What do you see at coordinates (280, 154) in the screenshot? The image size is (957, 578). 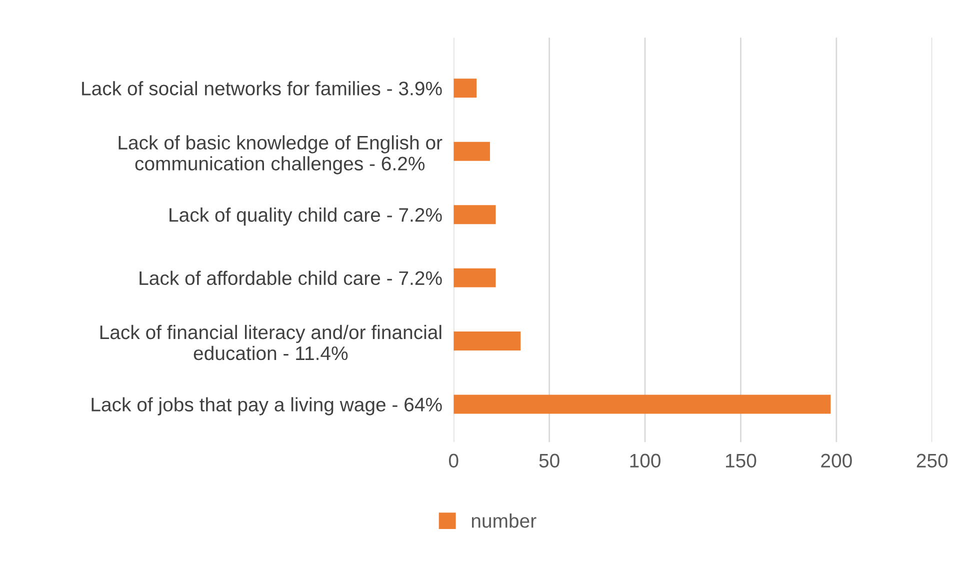 I see `y-tick-label: Lack of basic knowledge of English or communication challenges - 6.2%` at bounding box center [280, 154].